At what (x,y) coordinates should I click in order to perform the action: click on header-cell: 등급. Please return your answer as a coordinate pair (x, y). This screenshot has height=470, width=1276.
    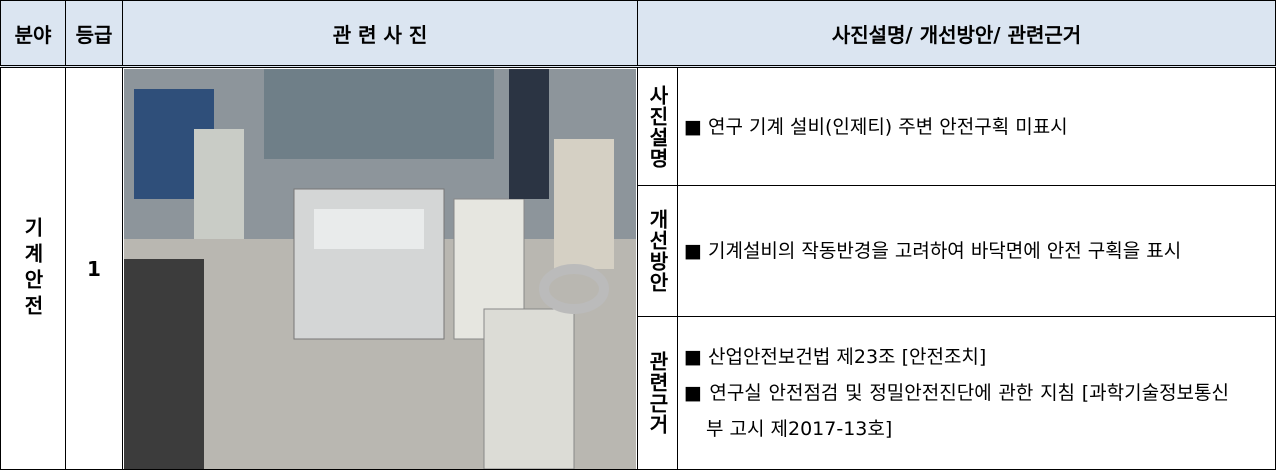
    Looking at the image, I should click on (94, 34).